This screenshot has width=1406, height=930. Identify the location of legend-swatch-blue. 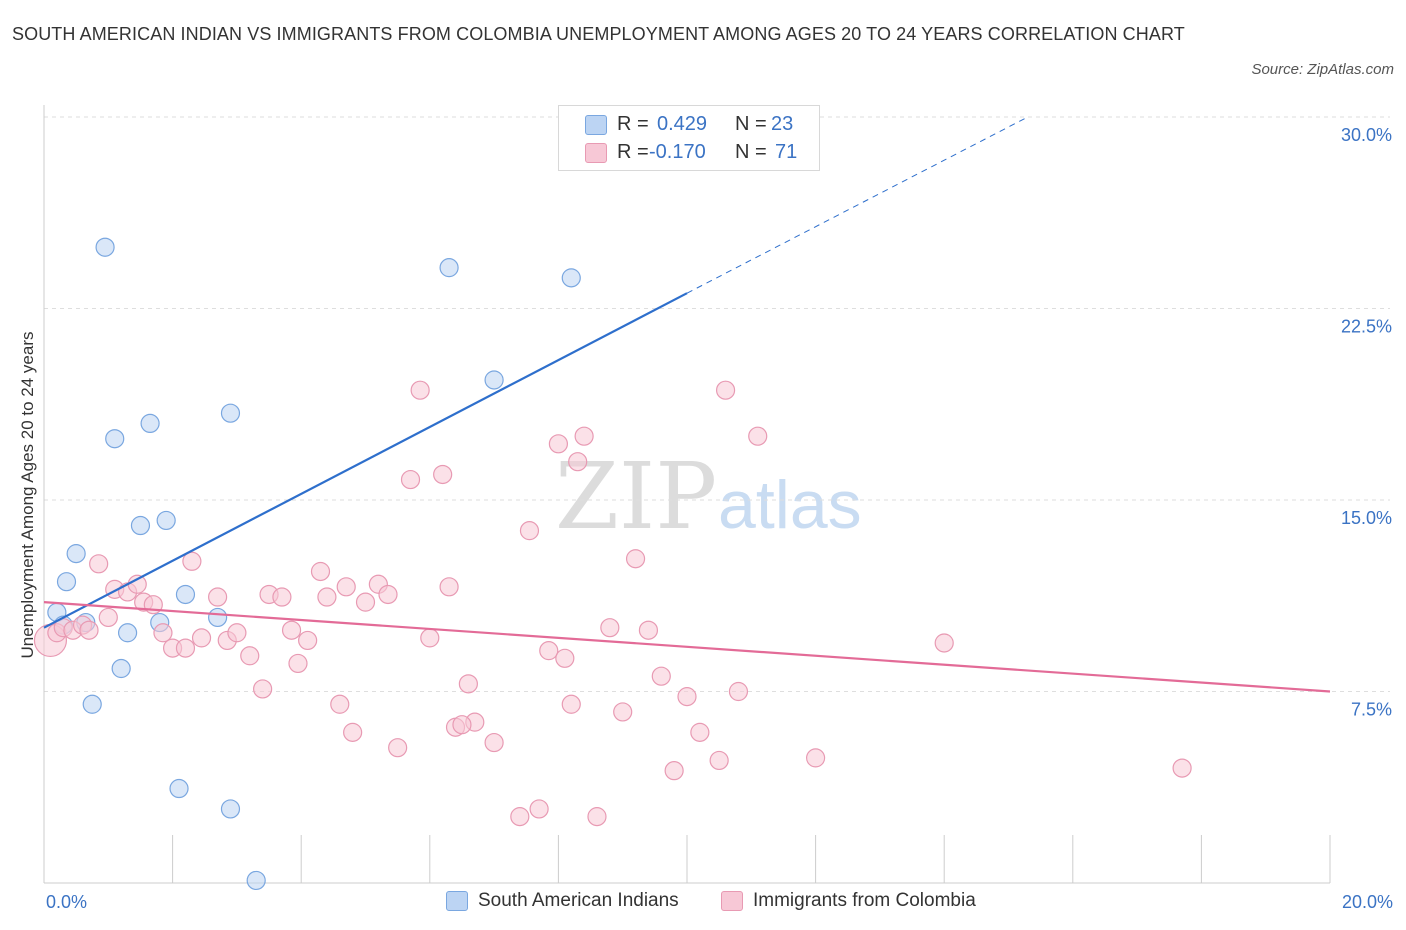
(596, 125).